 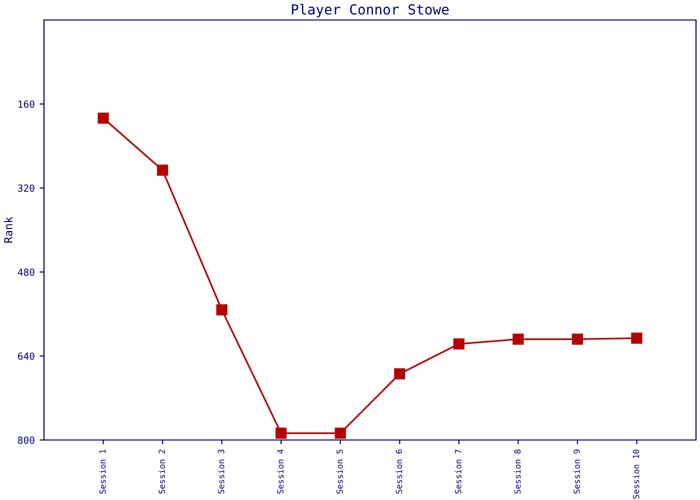 What do you see at coordinates (26, 272) in the screenshot?
I see `y-tick-label: 480` at bounding box center [26, 272].